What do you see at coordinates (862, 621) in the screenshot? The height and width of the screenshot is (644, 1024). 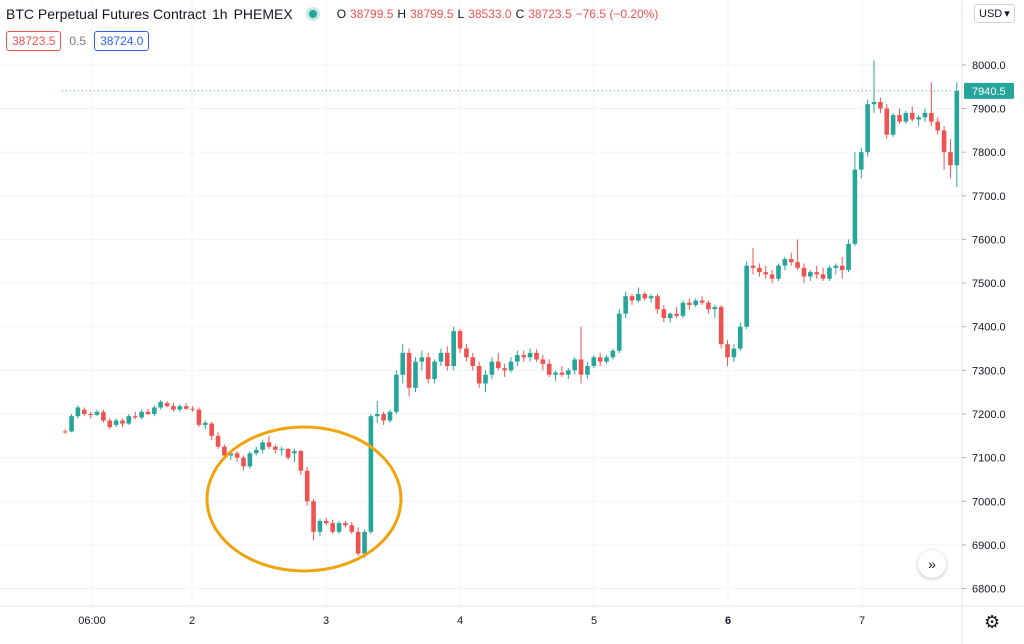 I see `time-tick-label: 7` at bounding box center [862, 621].